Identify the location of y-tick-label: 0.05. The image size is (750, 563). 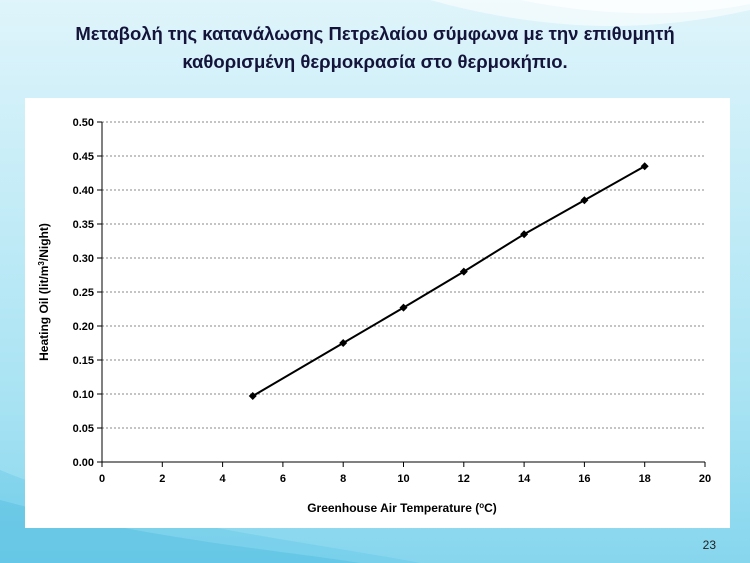
(83, 429).